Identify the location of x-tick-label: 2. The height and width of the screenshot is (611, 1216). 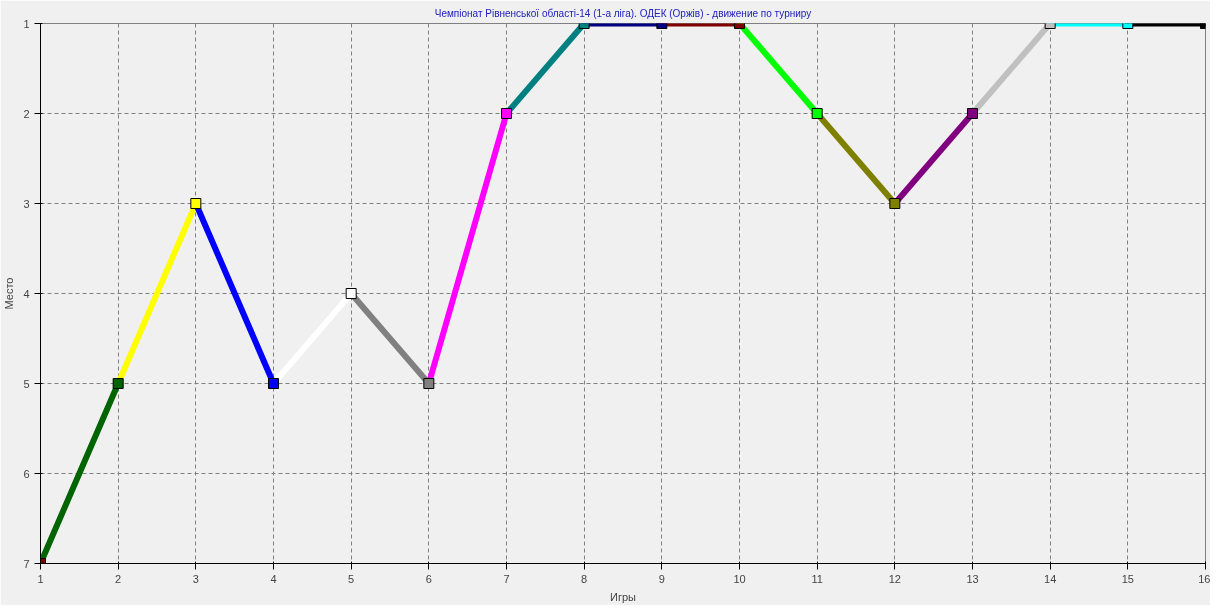
(118, 578).